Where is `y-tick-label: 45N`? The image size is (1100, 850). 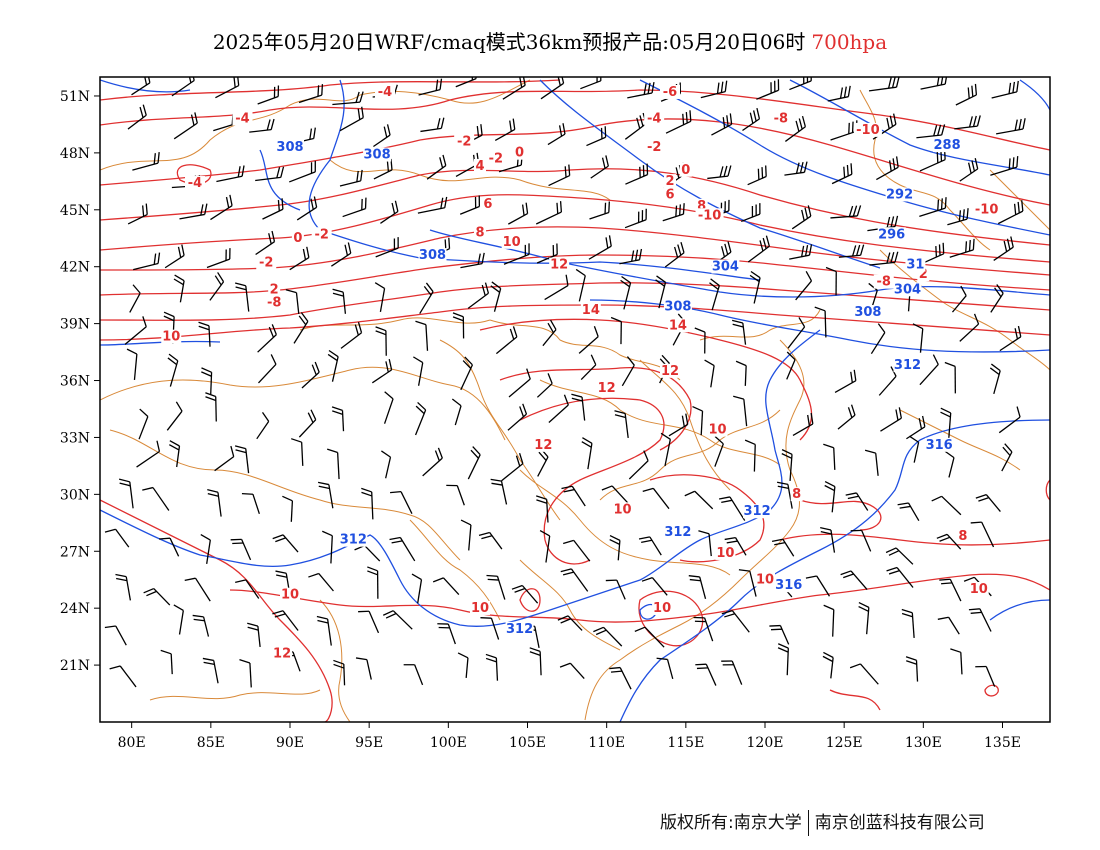 y-tick-label: 45N is located at coordinates (75, 211).